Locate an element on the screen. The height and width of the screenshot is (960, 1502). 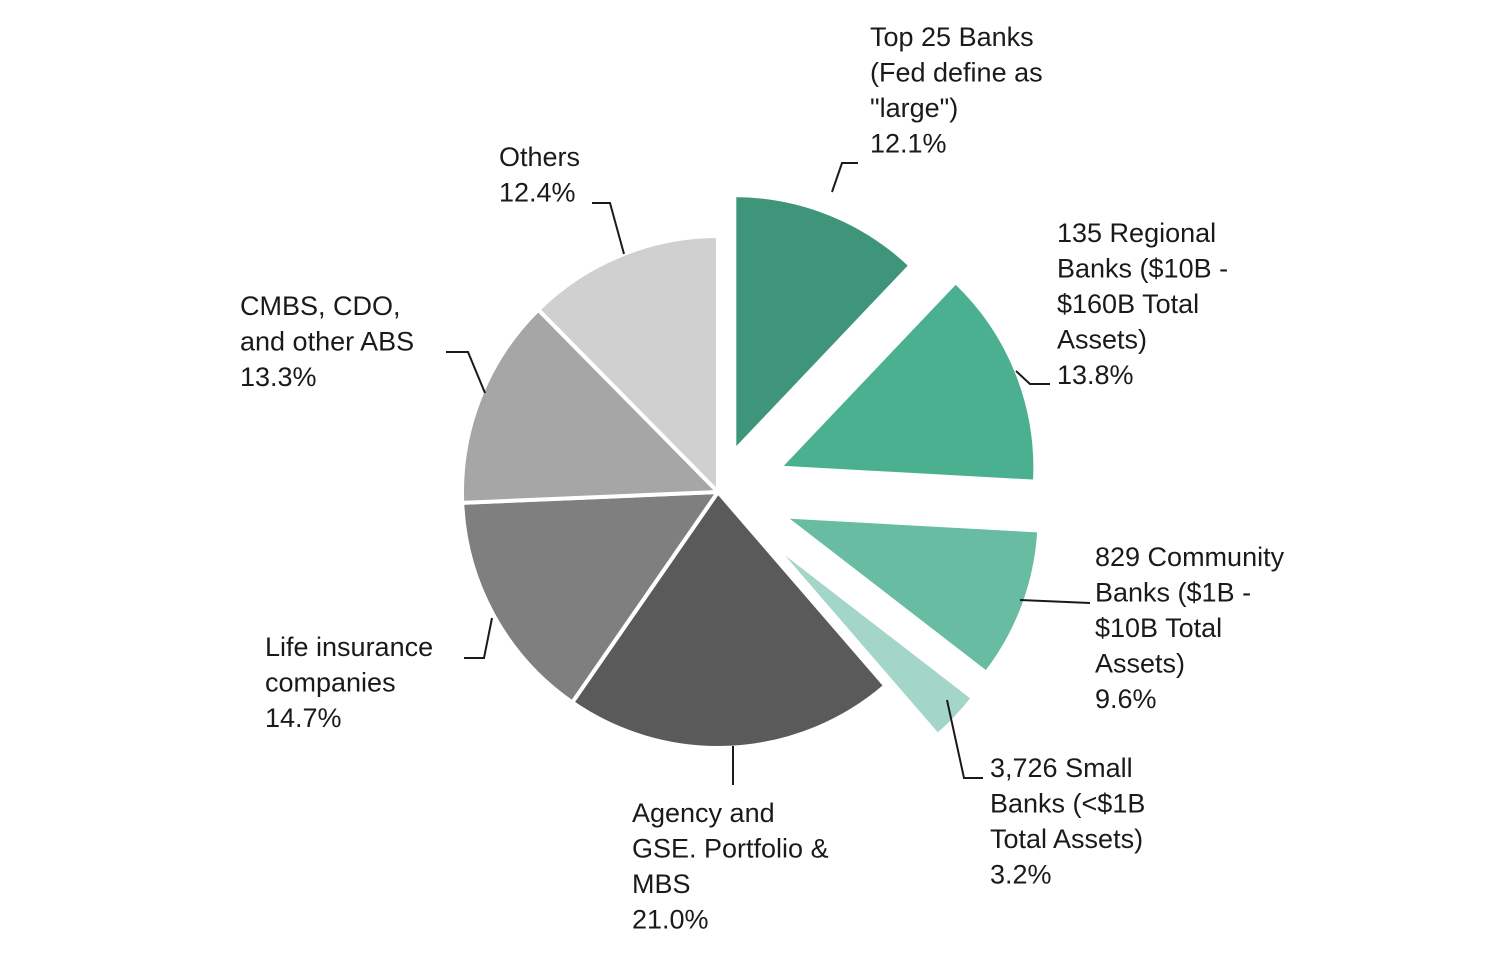
slice-value-label: 21.0% is located at coordinates (670, 920).